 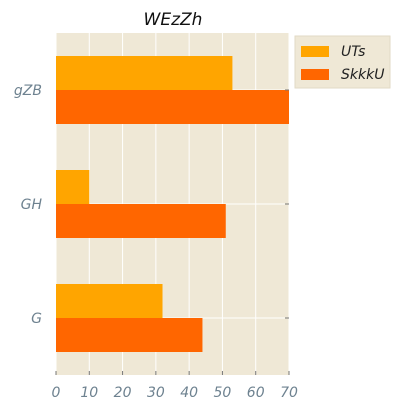 What do you see at coordinates (109, 301) in the screenshot?
I see `bar-uts-g` at bounding box center [109, 301].